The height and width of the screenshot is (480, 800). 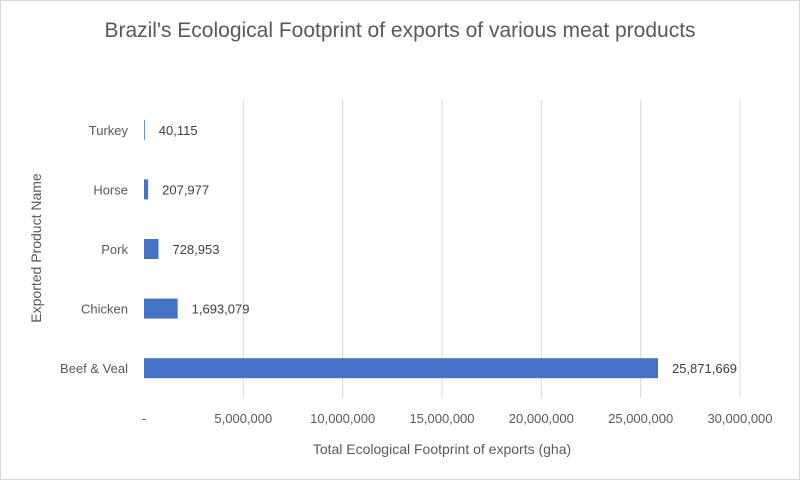 What do you see at coordinates (94, 368) in the screenshot?
I see `y-category-label: Beef & Veal` at bounding box center [94, 368].